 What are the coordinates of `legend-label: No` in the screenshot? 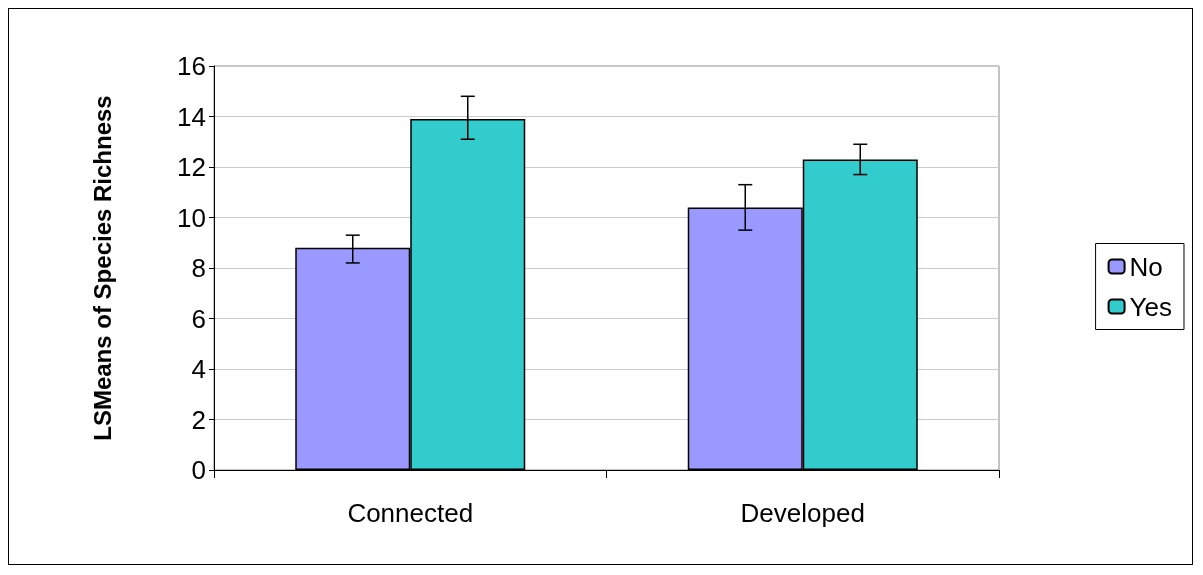 It's located at (1146, 266).